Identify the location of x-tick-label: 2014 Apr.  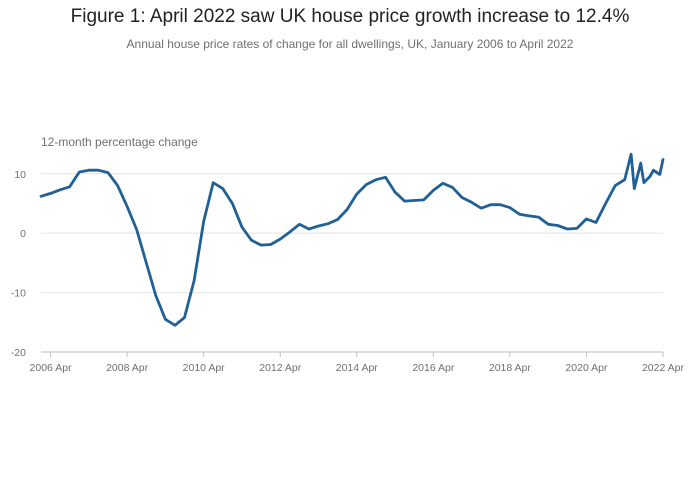
(357, 368).